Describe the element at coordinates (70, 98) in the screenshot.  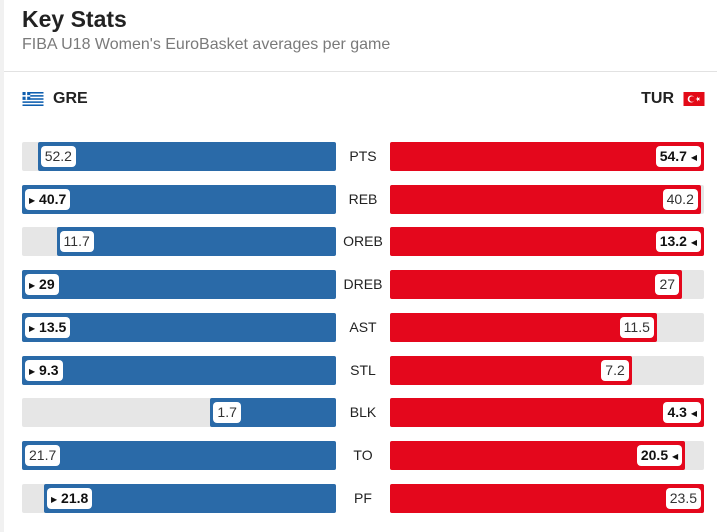
I see `team-left-code: GRE` at that location.